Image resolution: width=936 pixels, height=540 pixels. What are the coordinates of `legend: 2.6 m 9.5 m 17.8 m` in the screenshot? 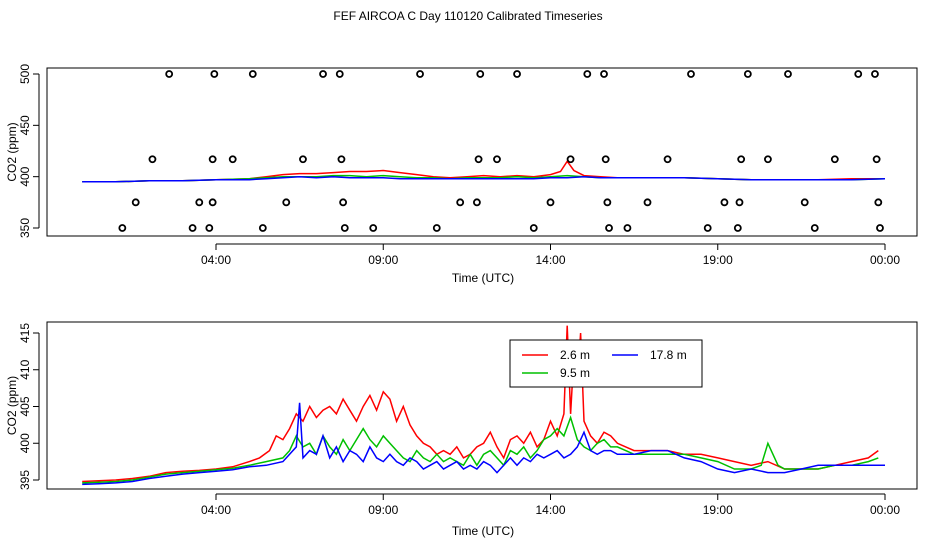 It's located at (606, 363).